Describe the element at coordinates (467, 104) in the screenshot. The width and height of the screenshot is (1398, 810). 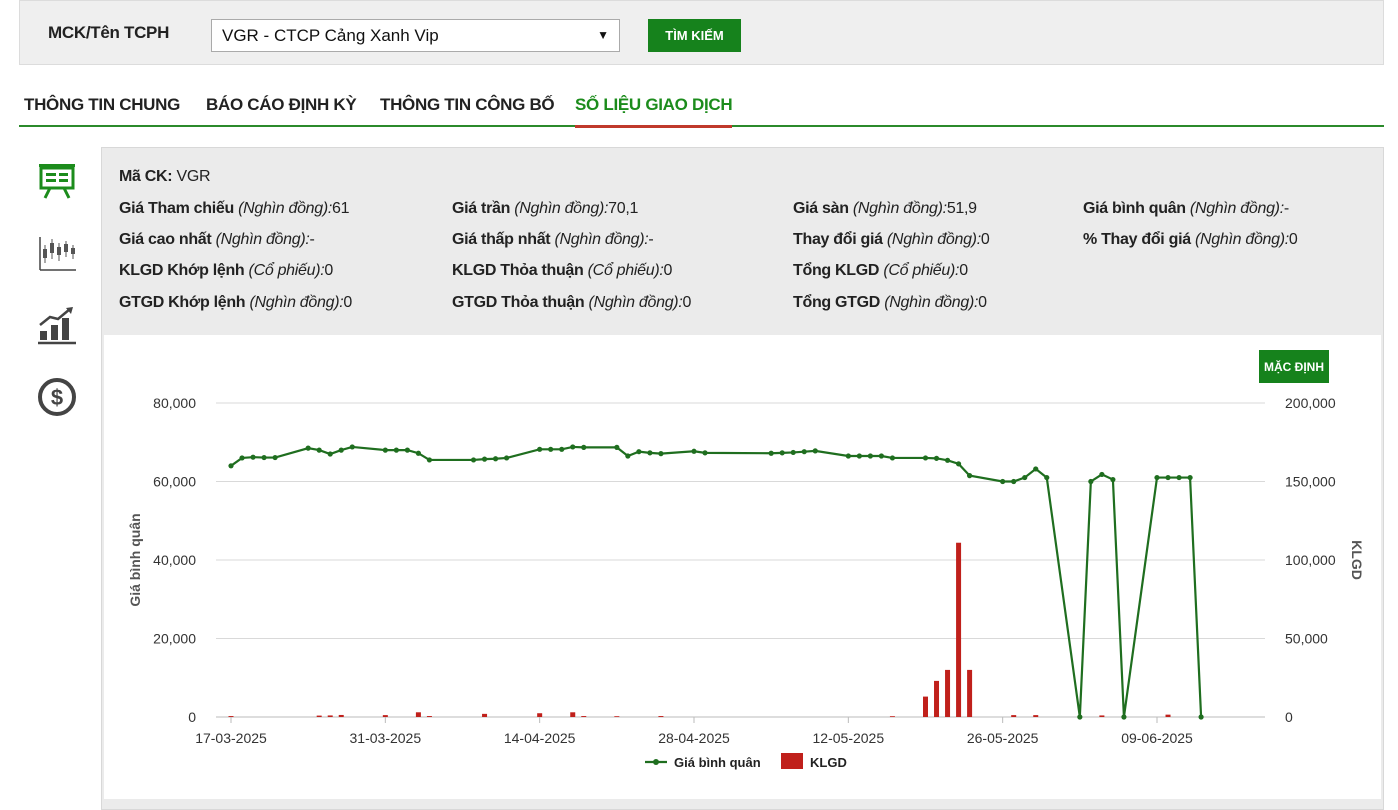
I see `tab-disclosures: THÔNG TIN CÔNG BỐ` at that location.